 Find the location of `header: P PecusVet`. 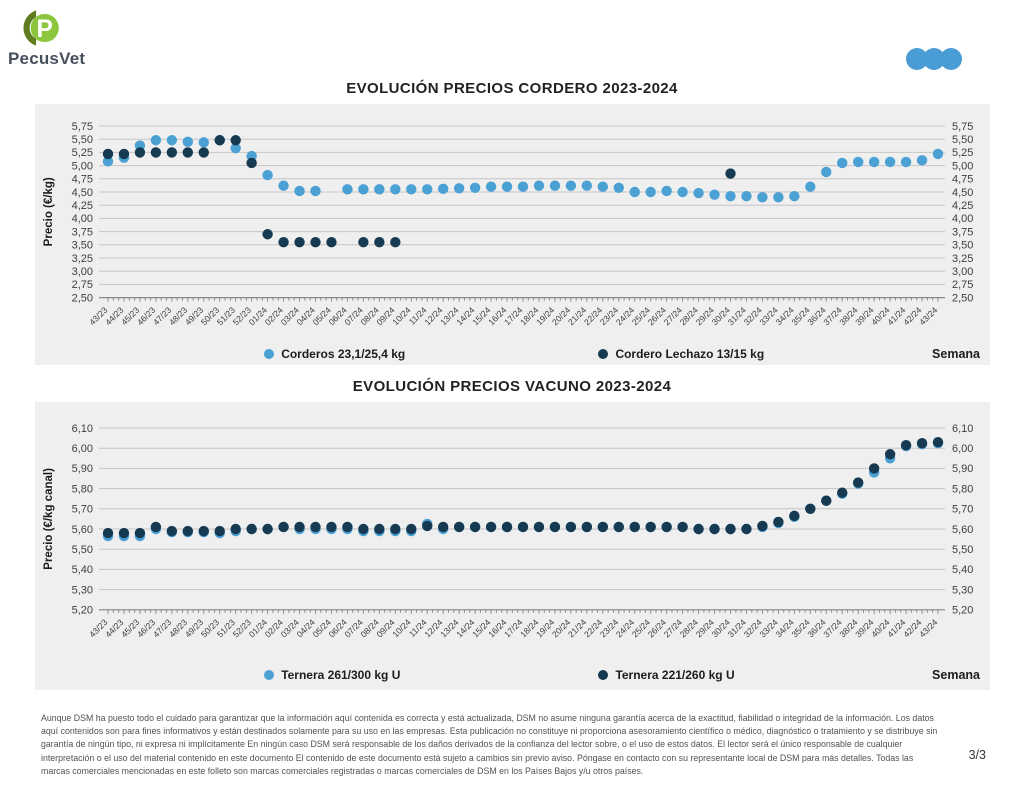

header: P PecusVet is located at coordinates (46, 38).